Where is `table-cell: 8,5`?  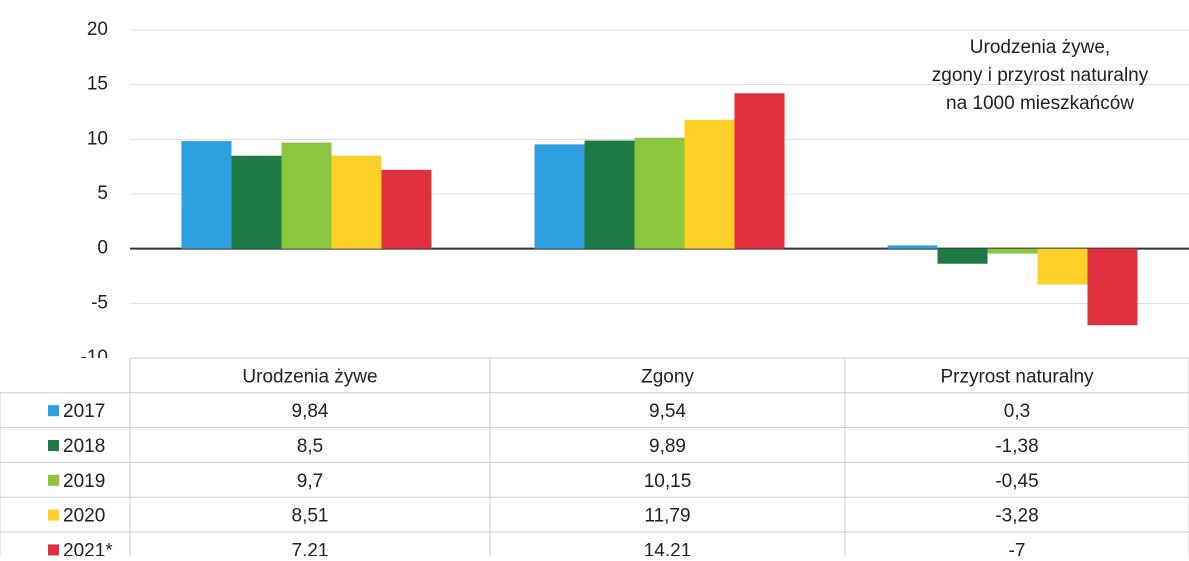
table-cell: 8,5 is located at coordinates (310, 446).